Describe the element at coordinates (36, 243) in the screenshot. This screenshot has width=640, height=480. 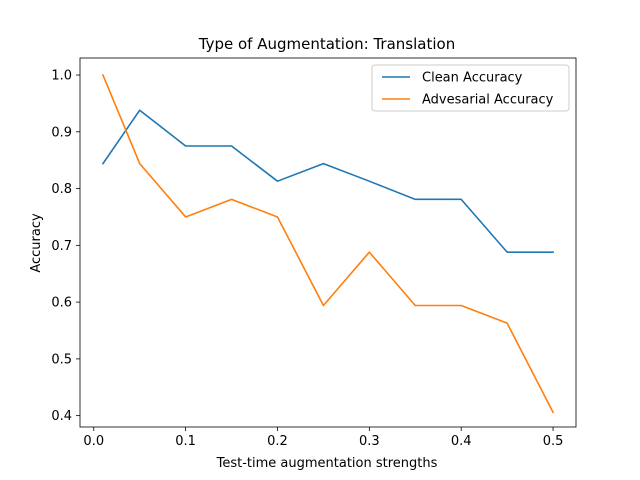
I see `y-axis-label: Accuracy` at that location.